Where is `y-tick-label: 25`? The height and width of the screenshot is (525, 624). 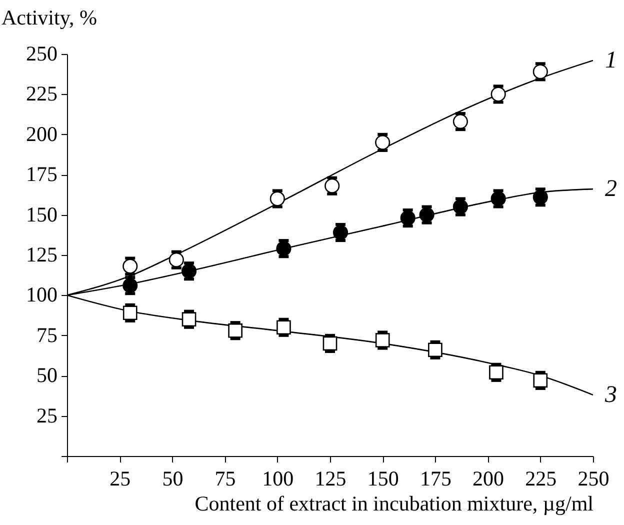
y-tick-label: 25 is located at coordinates (47, 415).